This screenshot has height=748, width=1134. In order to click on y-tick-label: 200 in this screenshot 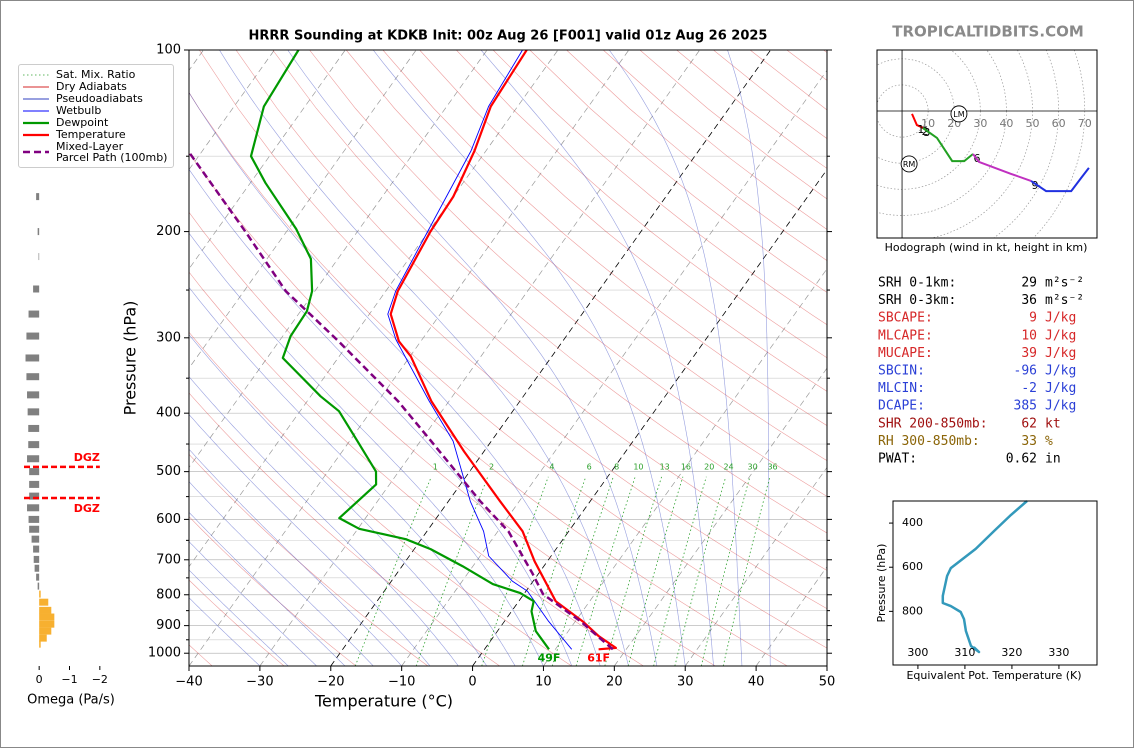, I will do `click(168, 231)`.